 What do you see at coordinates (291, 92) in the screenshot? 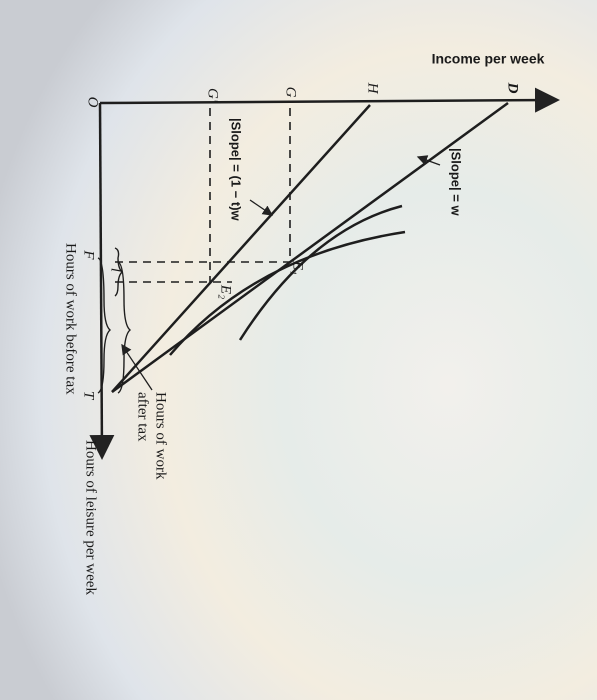
I see `point-g: G` at bounding box center [291, 92].